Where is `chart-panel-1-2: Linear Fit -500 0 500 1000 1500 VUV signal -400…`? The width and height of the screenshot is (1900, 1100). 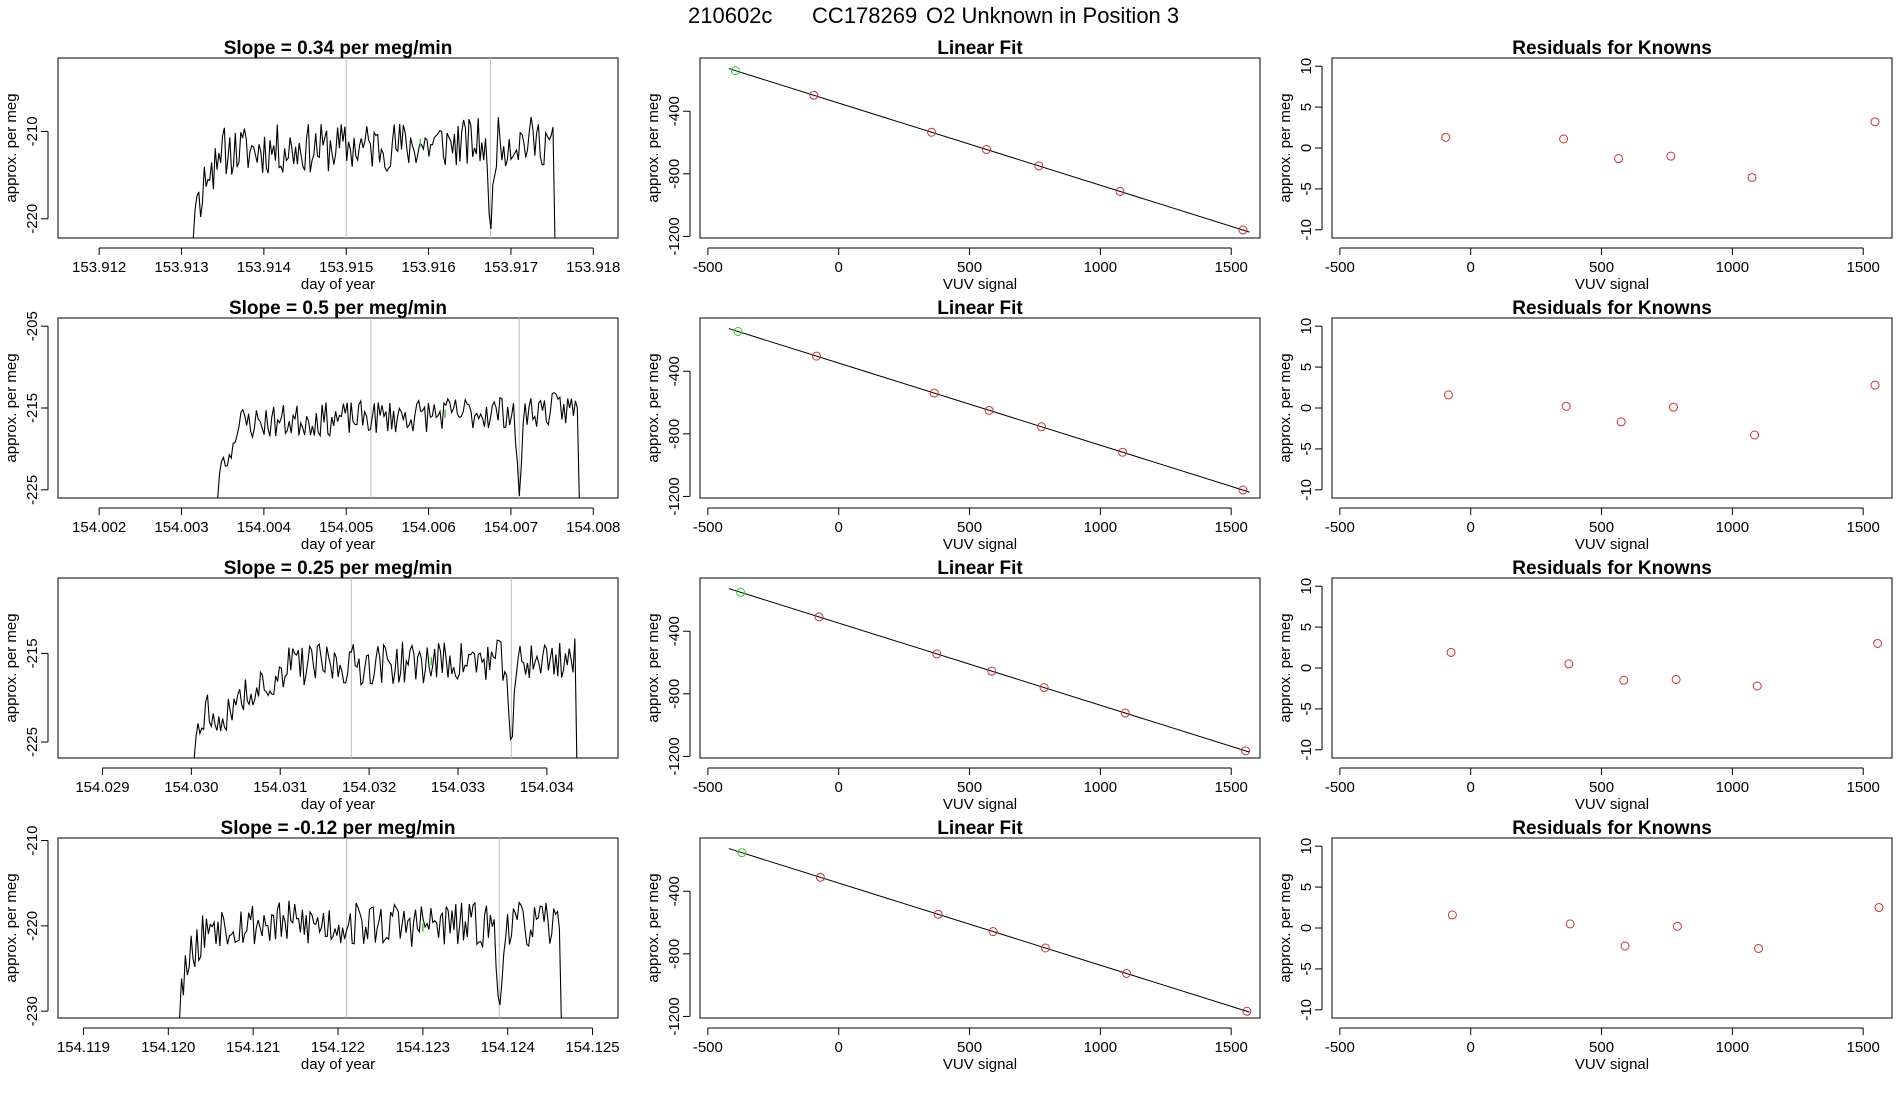 chart-panel-1-2: Linear Fit -500 0 500 1000 1500 VUV signal -400… is located at coordinates (953, 165).